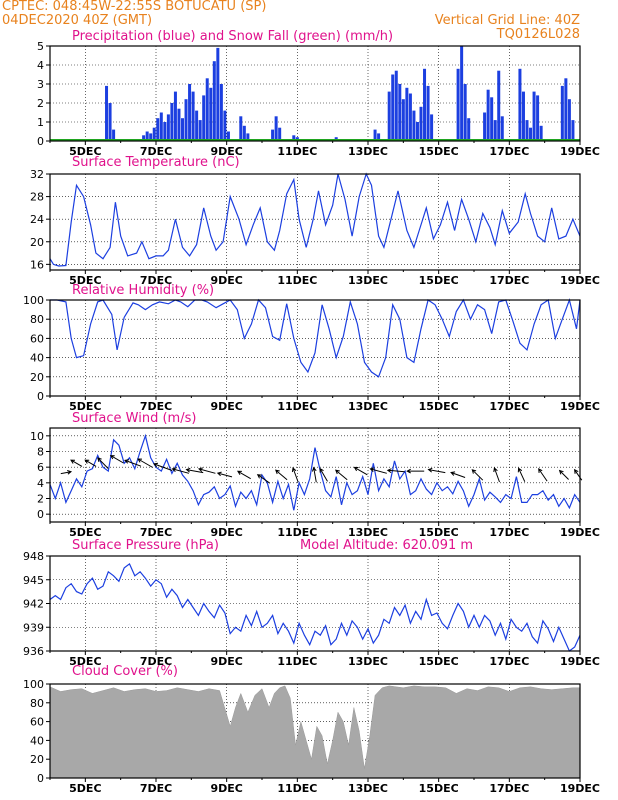  Describe the element at coordinates (315, 219) in the screenshot. I see `temp-line` at that location.